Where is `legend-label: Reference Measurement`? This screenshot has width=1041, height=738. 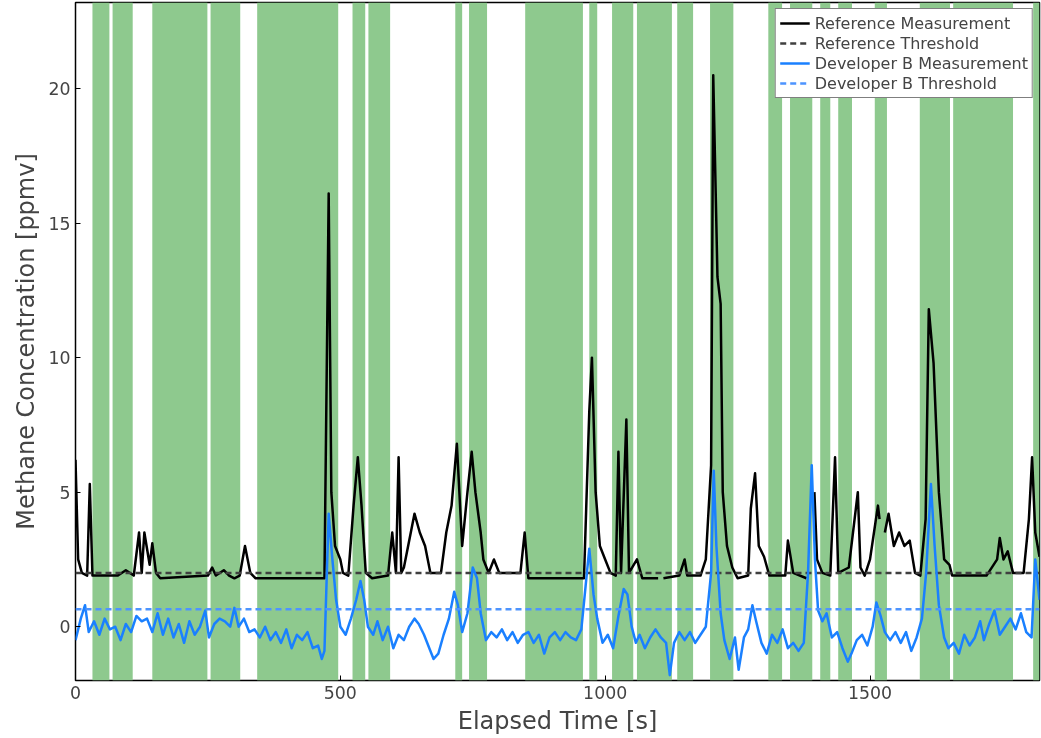
legend-label: Reference Measurement is located at coordinates (912, 23).